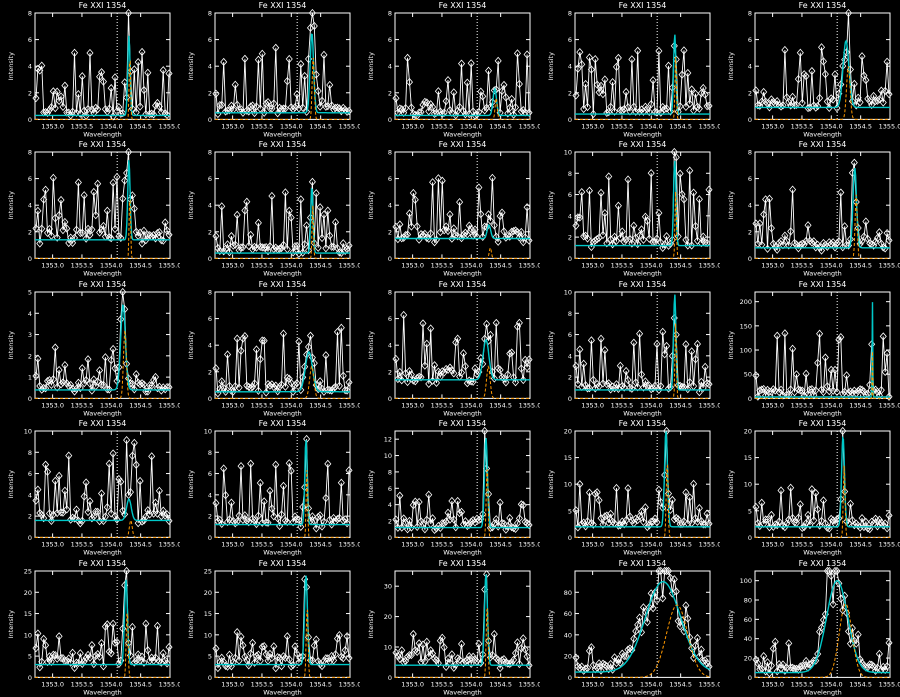 The width and height of the screenshot is (900, 697). What do you see at coordinates (210, 40) in the screenshot?
I see `y-tick-label: 6` at bounding box center [210, 40].